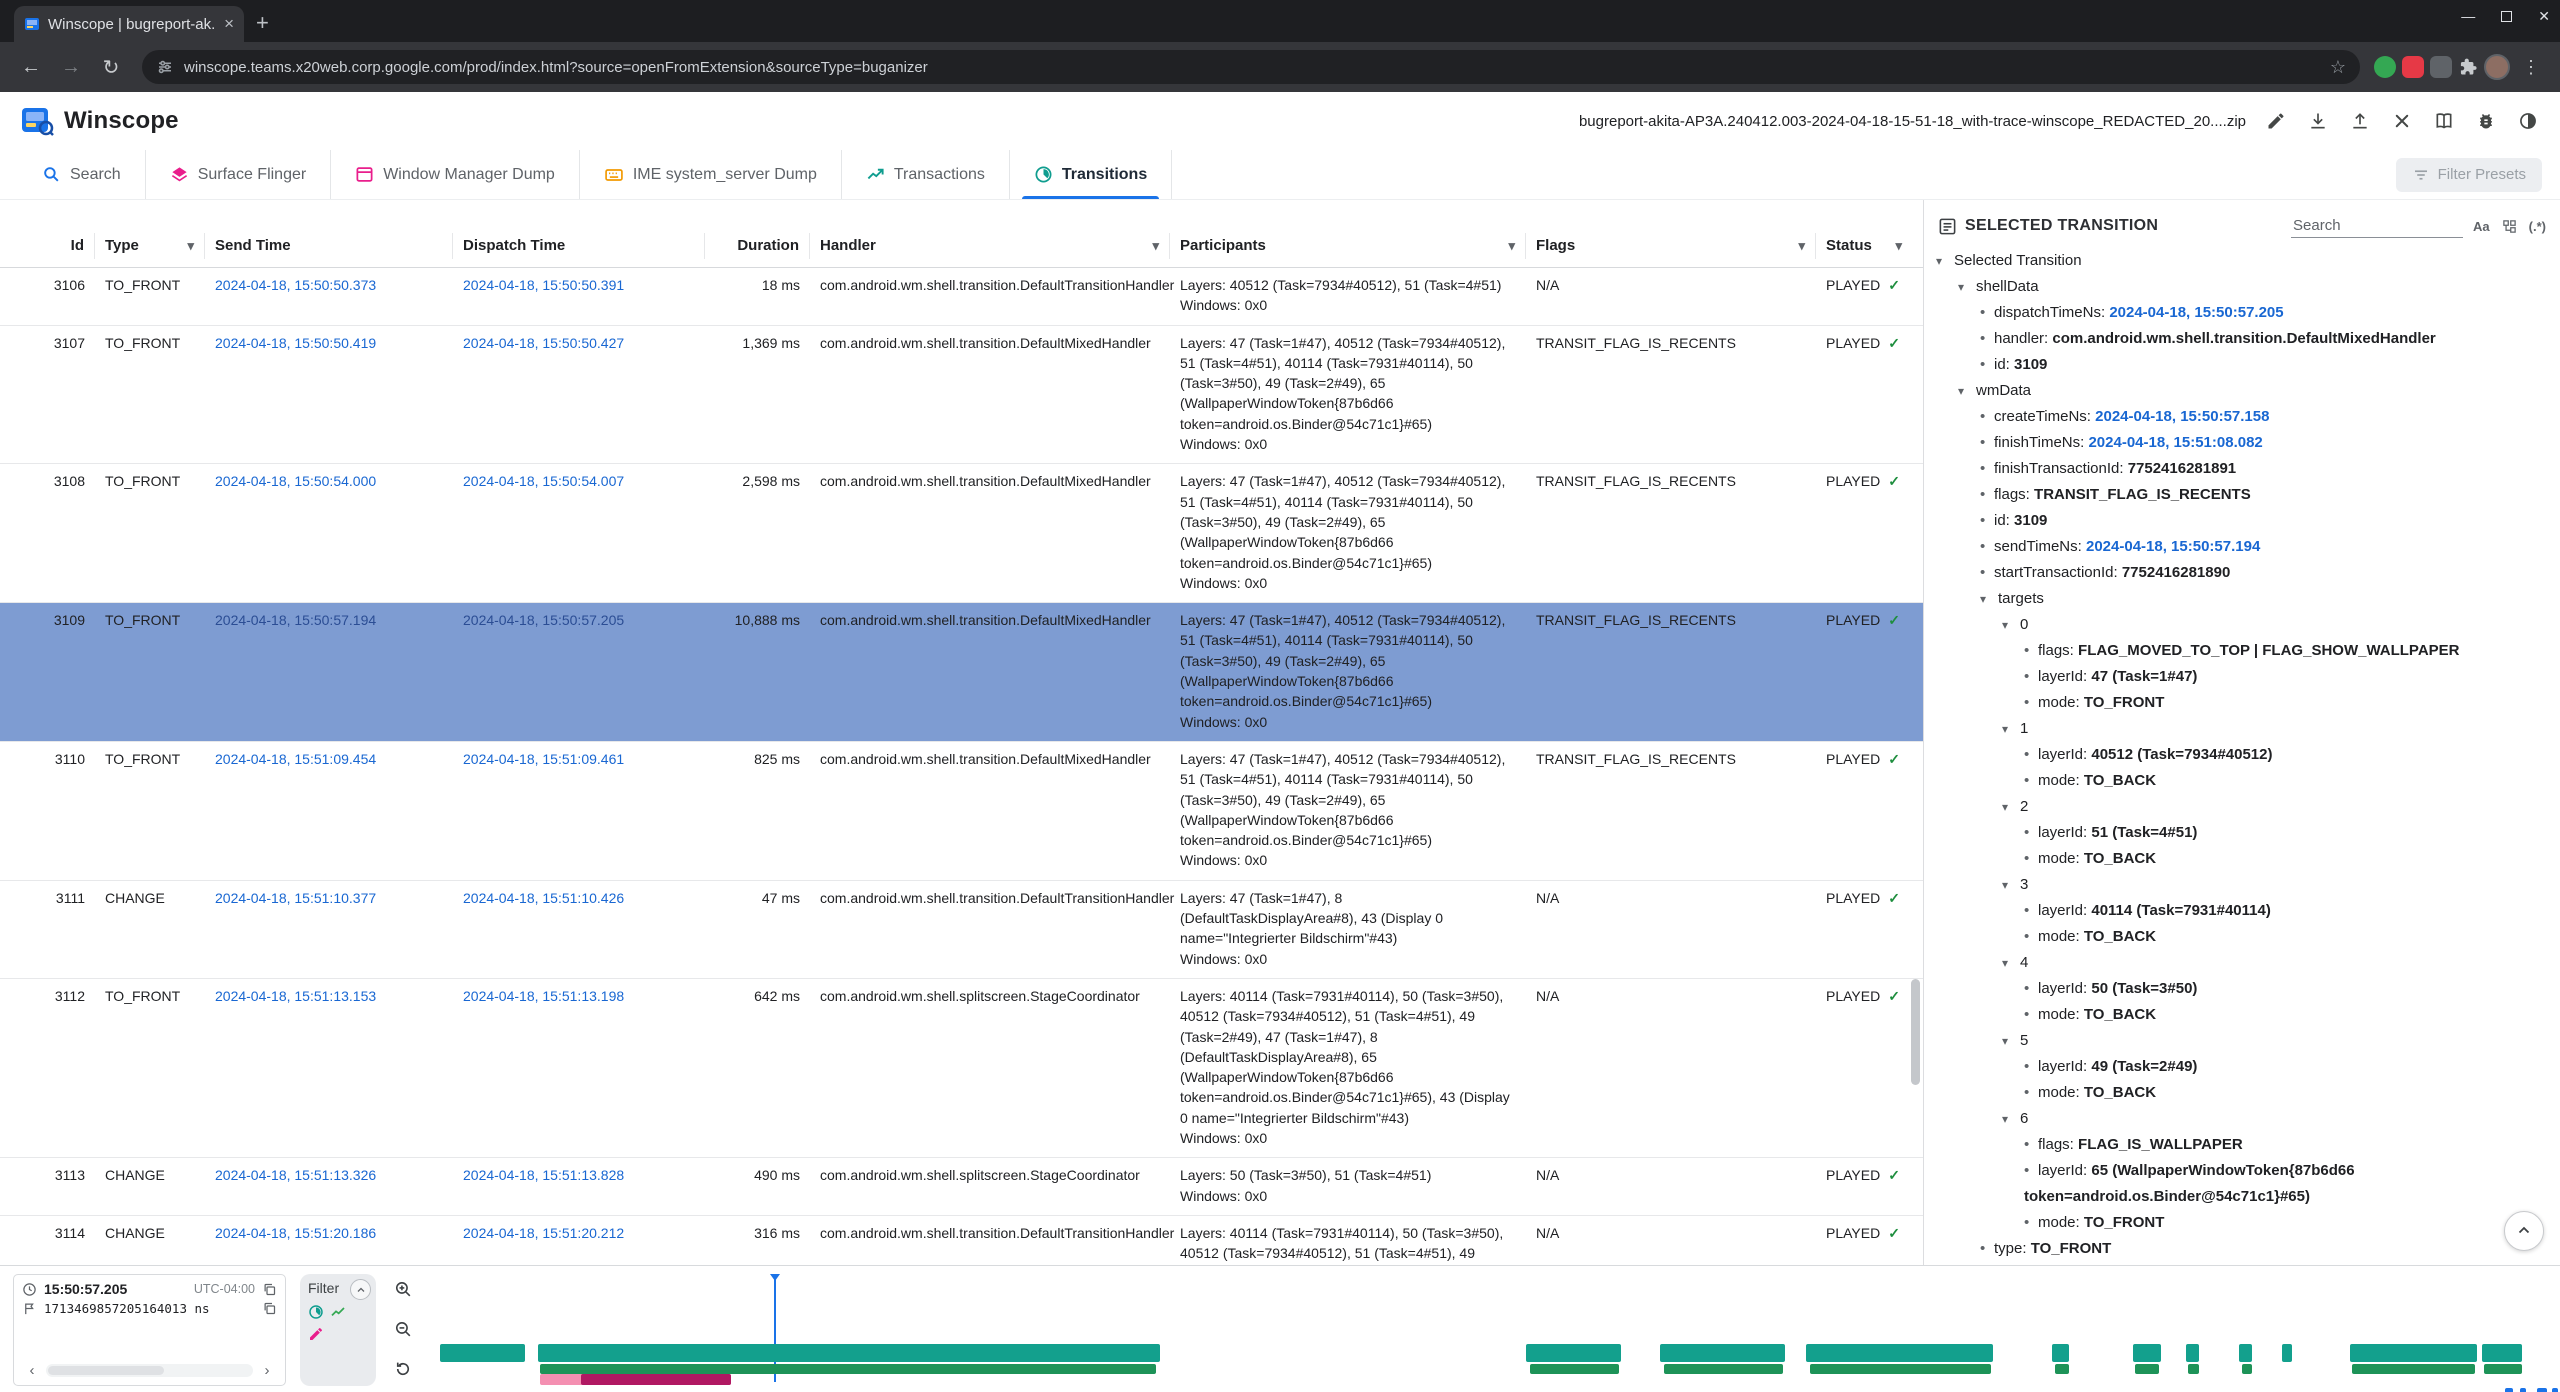 This screenshot has height=1392, width=2560. I want to click on tree-view-button, so click(2509, 226).